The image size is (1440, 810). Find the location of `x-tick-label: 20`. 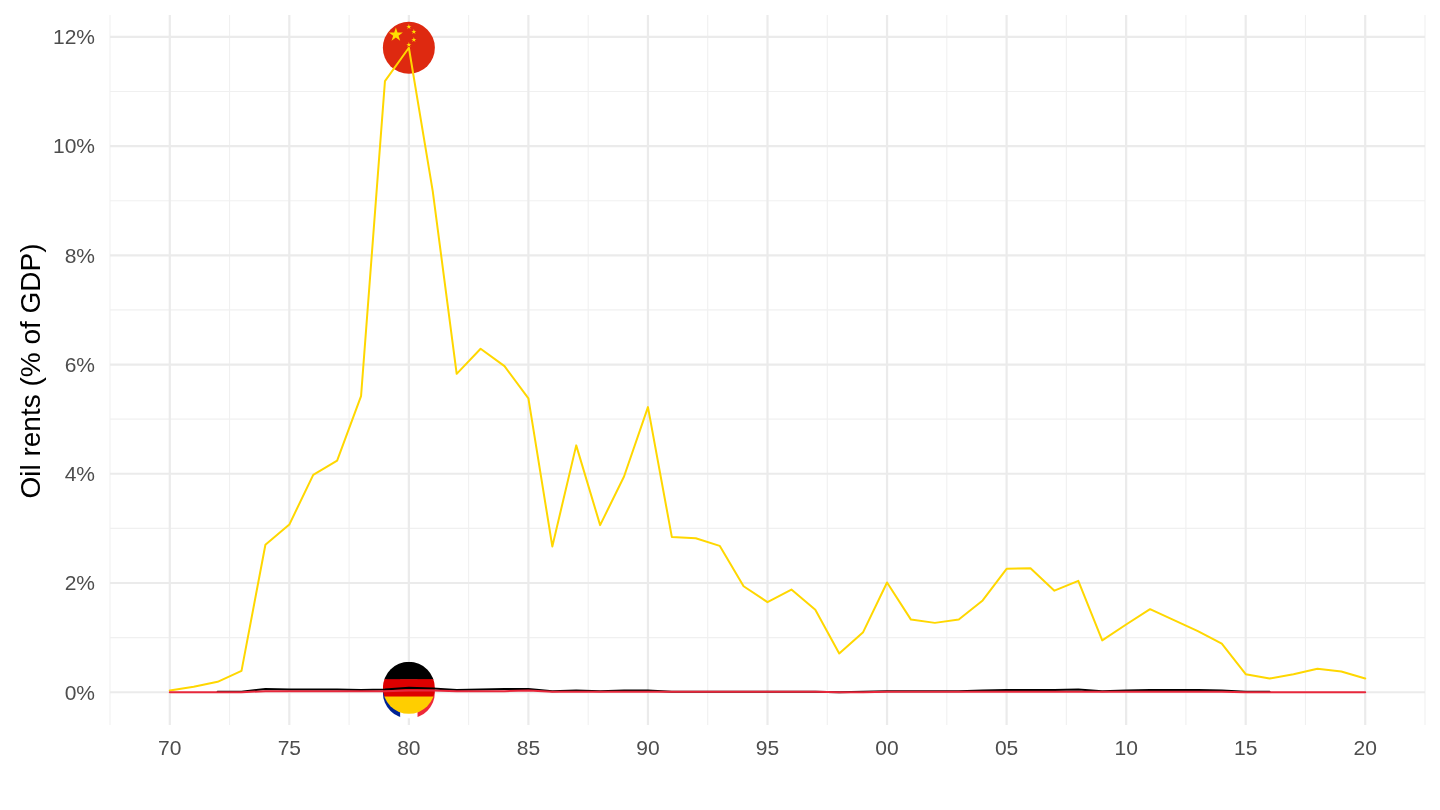

x-tick-label: 20 is located at coordinates (1365, 748).